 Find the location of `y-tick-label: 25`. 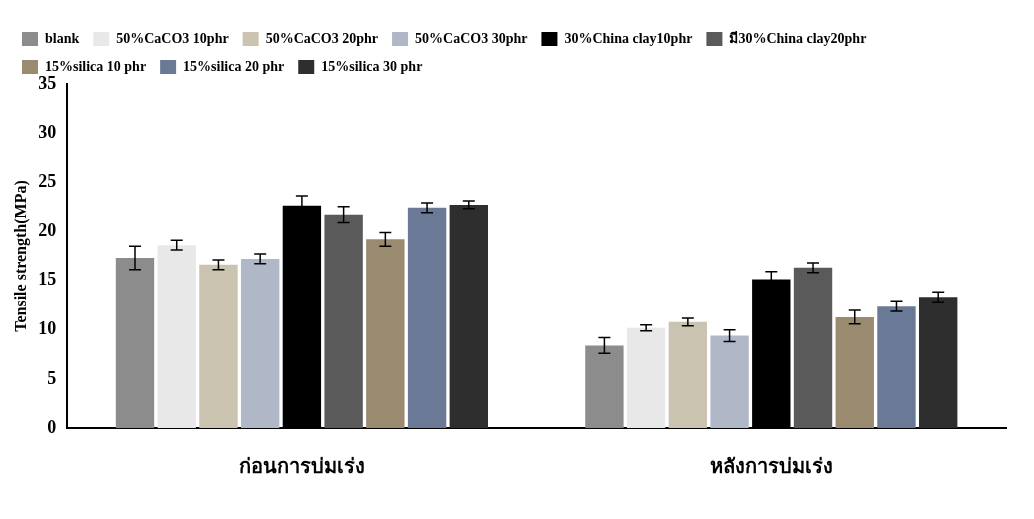

y-tick-label: 25 is located at coordinates (47, 180).